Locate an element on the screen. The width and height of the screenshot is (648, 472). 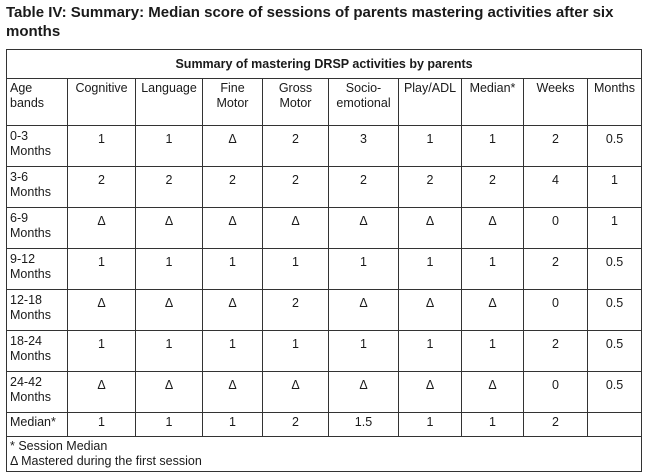
table-cell: Weeks is located at coordinates (555, 102).